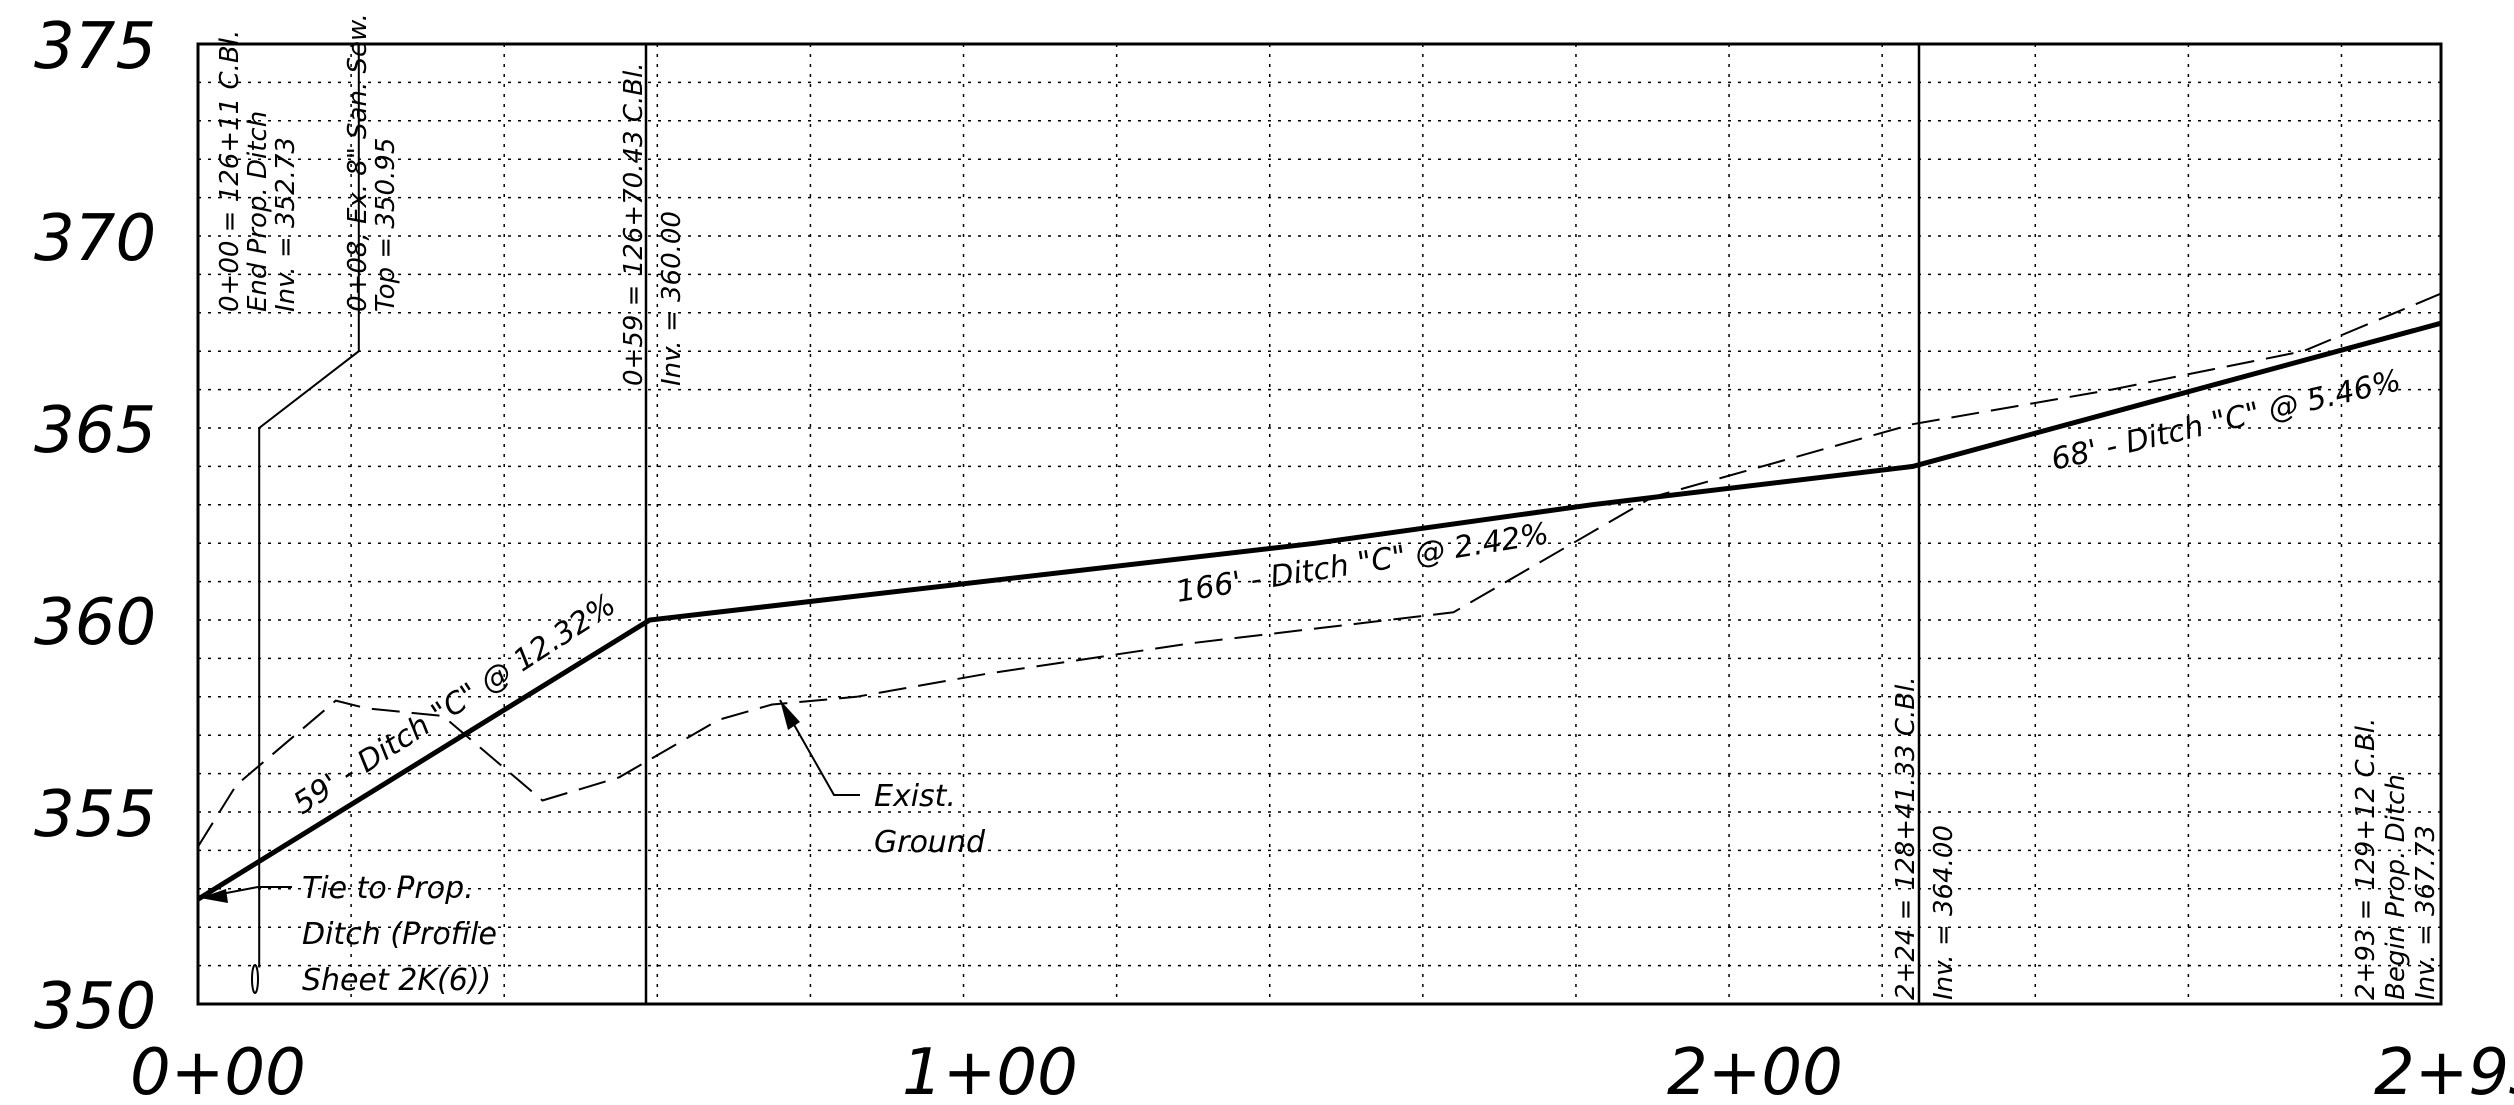  What do you see at coordinates (1925, 838) in the screenshot?
I see `station-note-224: 2+24 = 128+41.33 C.Bl. Inv. = 364.00` at bounding box center [1925, 838].